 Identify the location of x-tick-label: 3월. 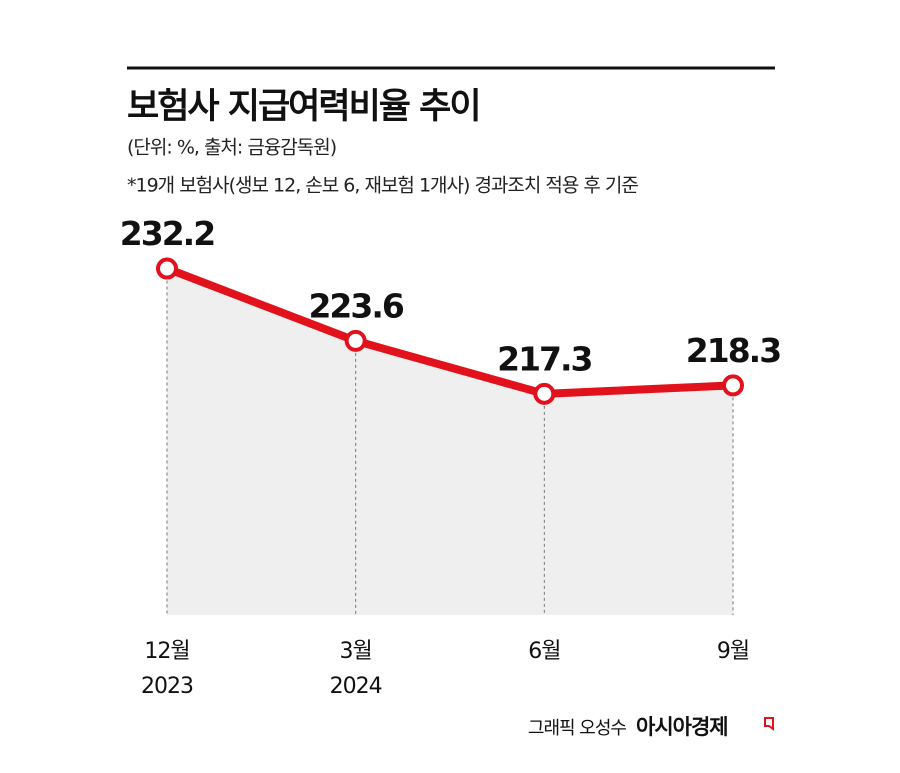
(356, 651).